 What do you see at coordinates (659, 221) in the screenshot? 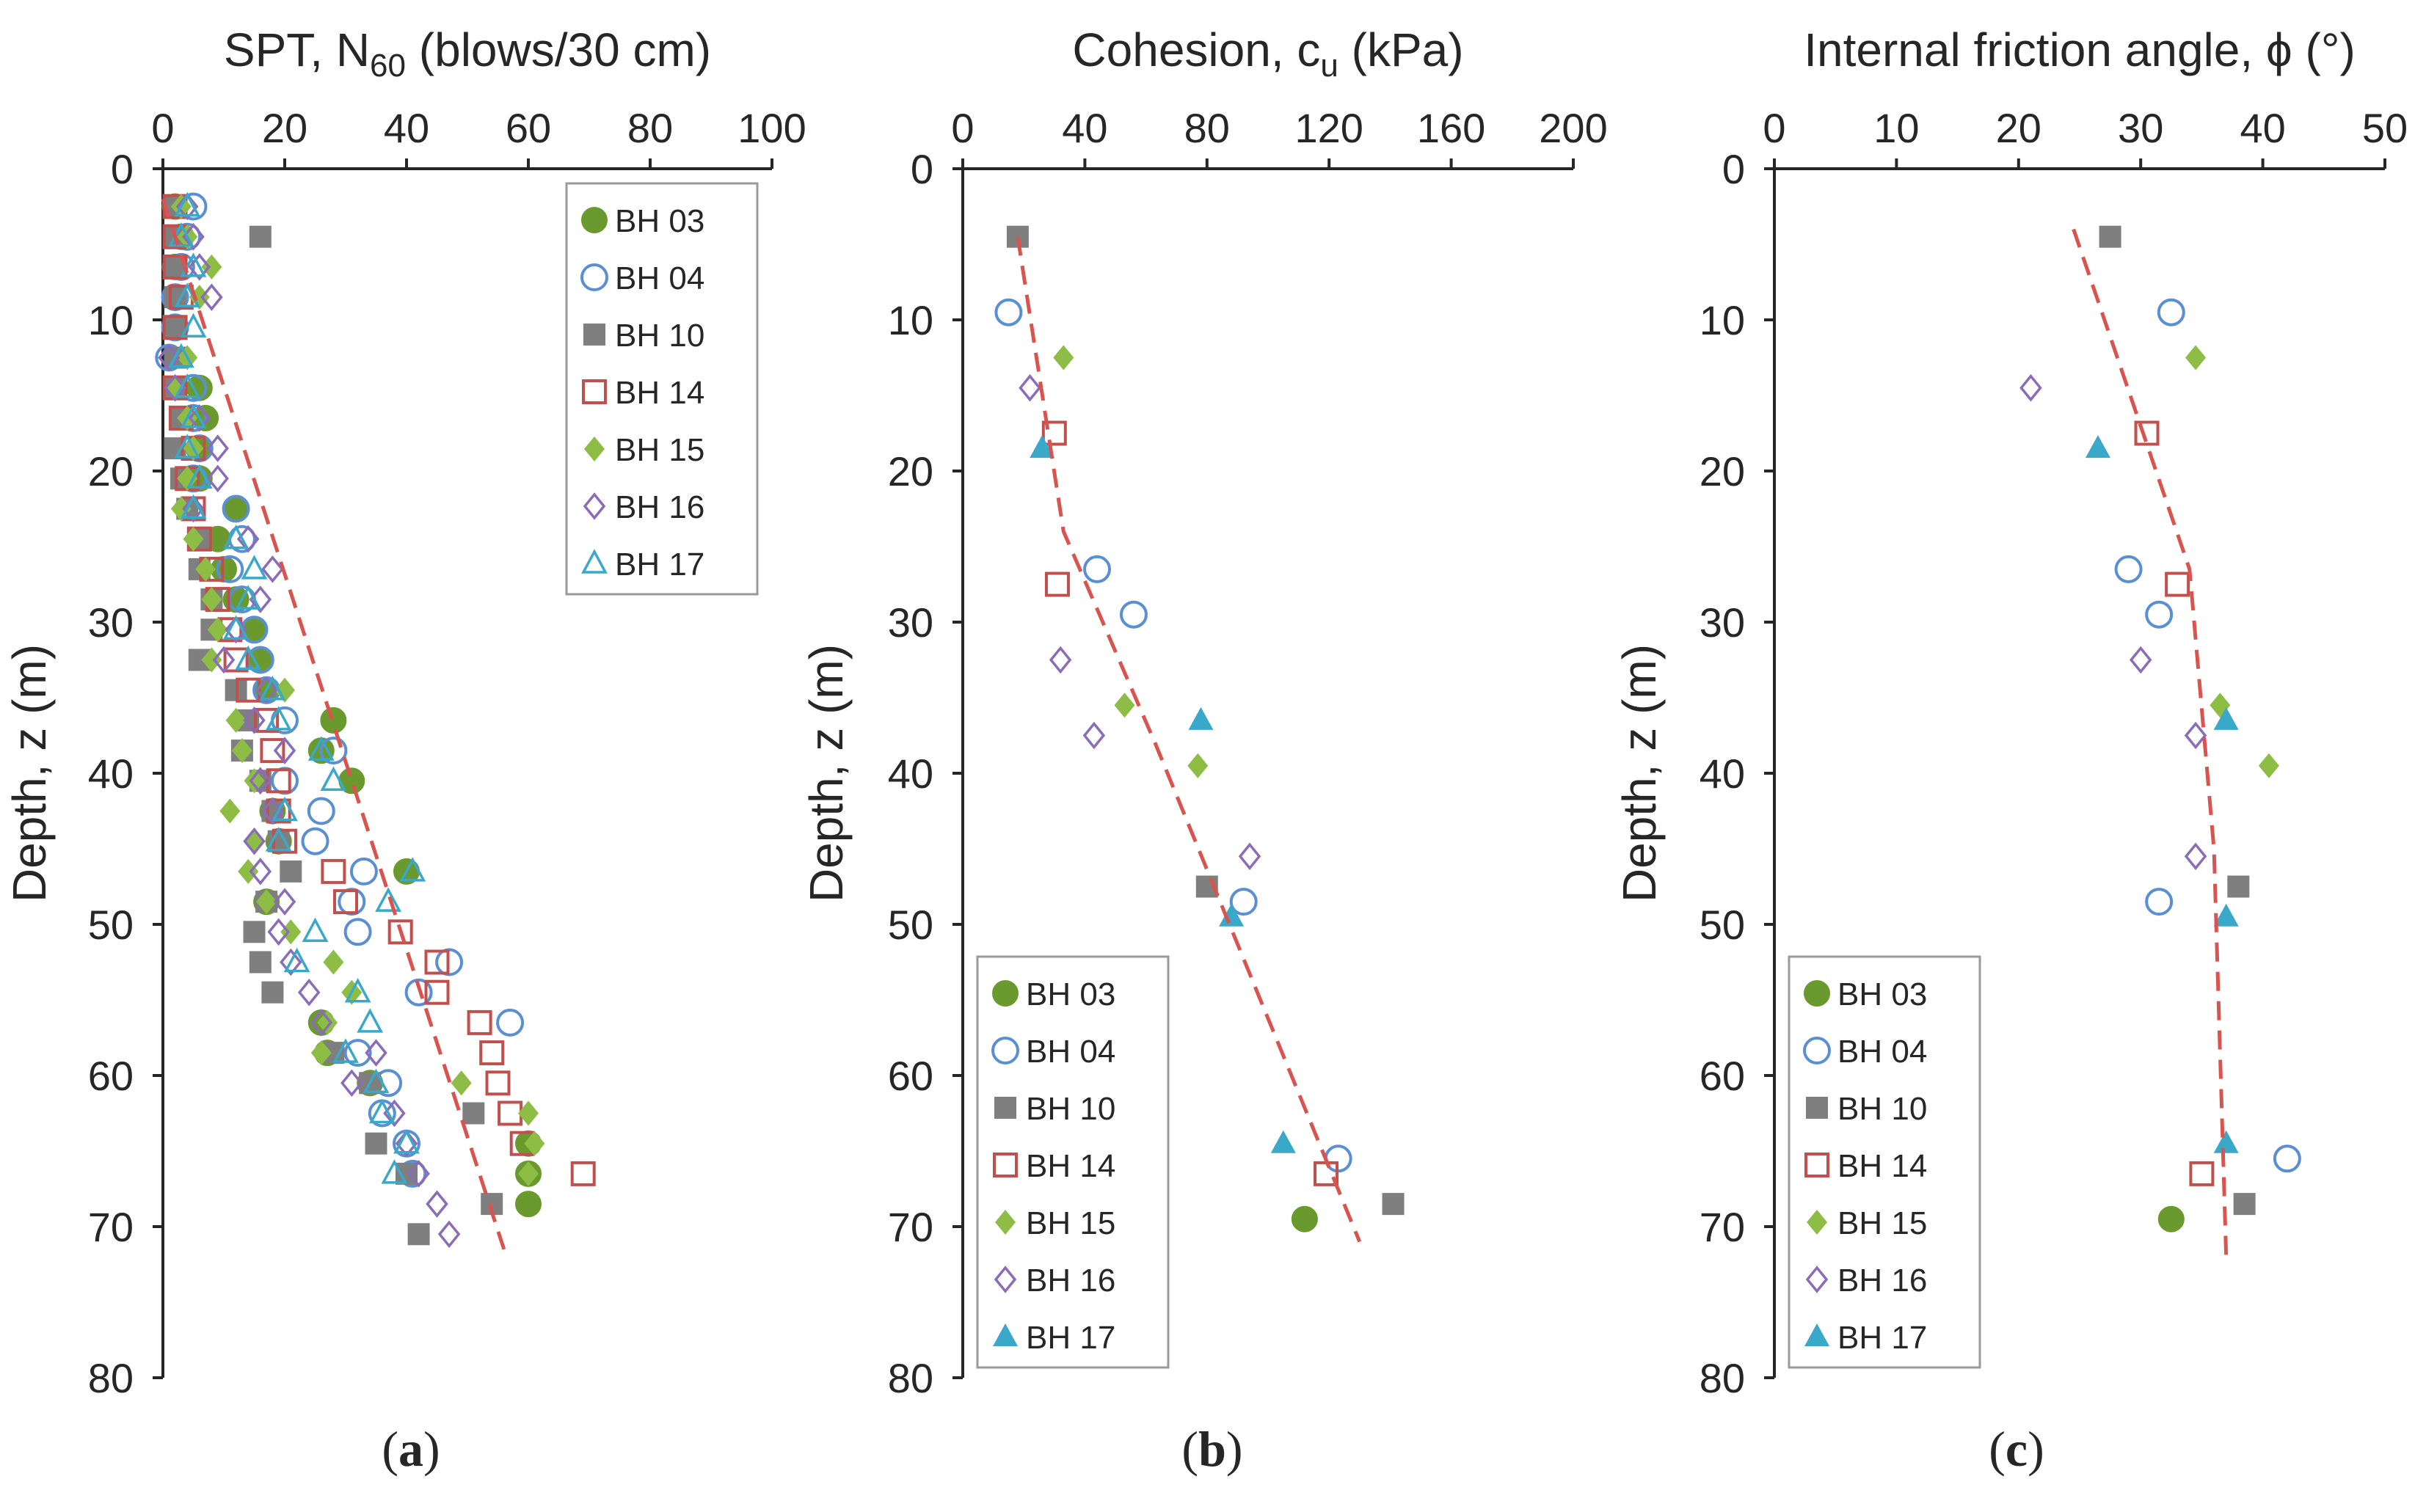
I see `legend-label: BH 03` at bounding box center [659, 221].